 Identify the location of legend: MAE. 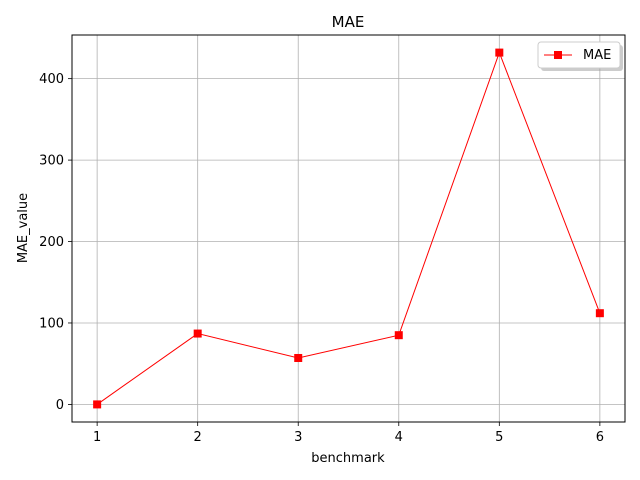
(580, 56).